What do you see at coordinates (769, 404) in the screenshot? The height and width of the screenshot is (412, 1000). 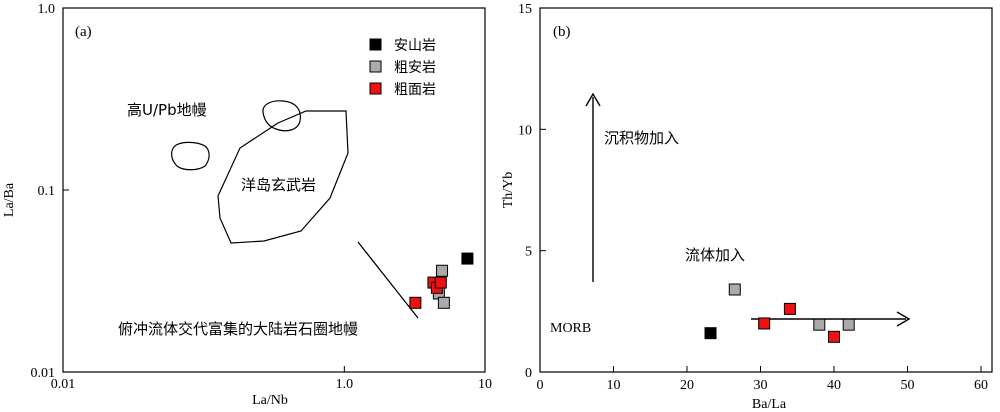 I see `x-axis-label: Ba/La` at bounding box center [769, 404].